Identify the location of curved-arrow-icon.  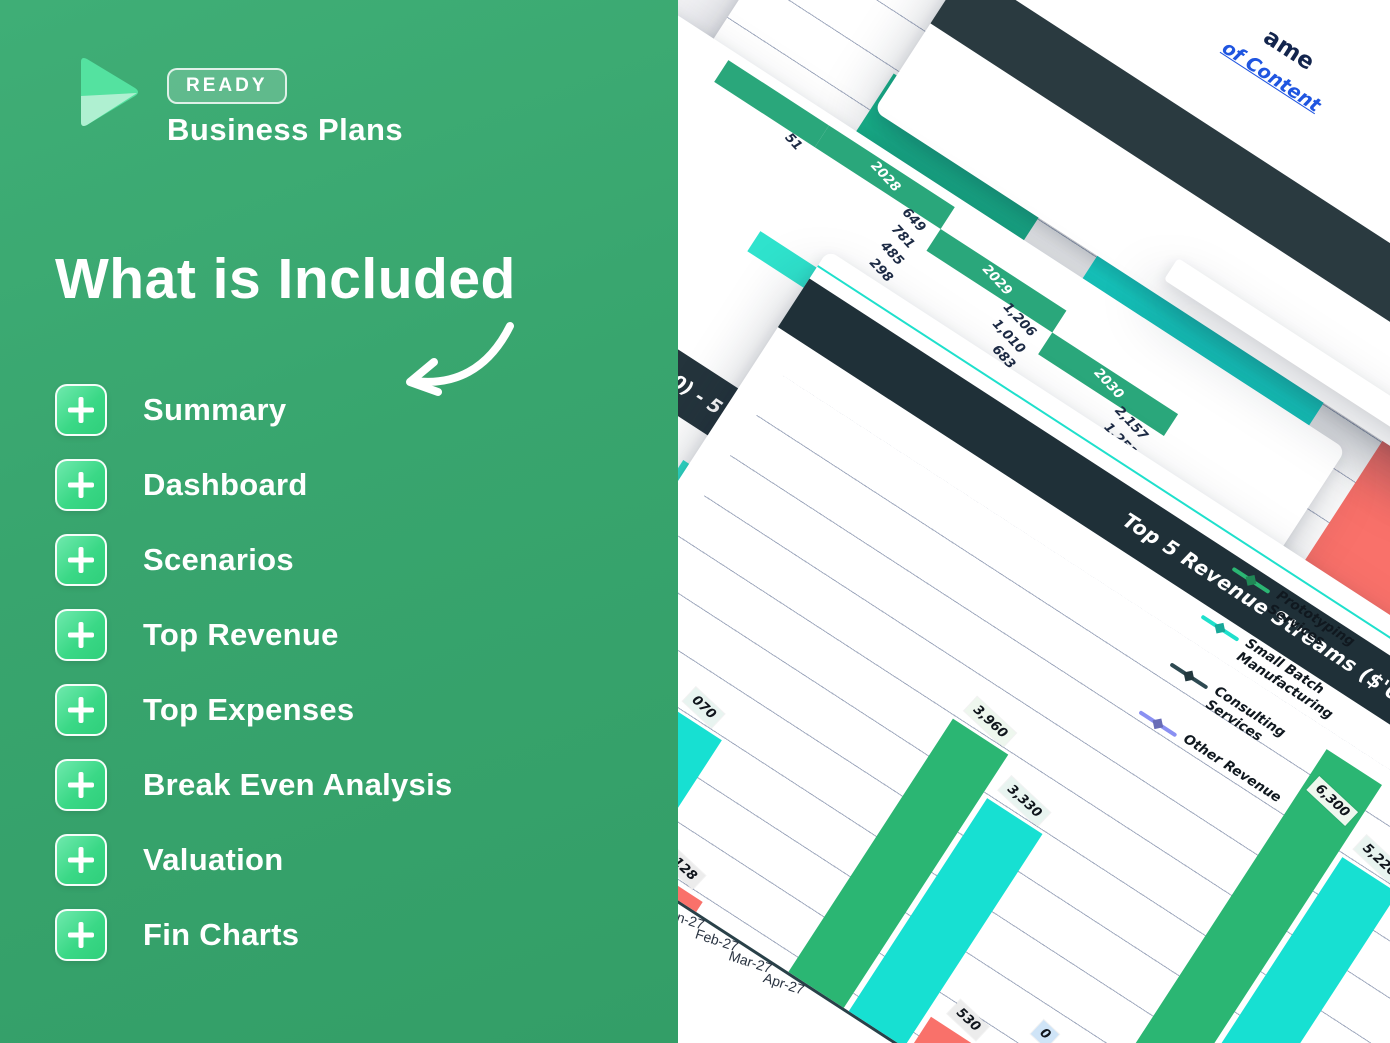
(456, 361).